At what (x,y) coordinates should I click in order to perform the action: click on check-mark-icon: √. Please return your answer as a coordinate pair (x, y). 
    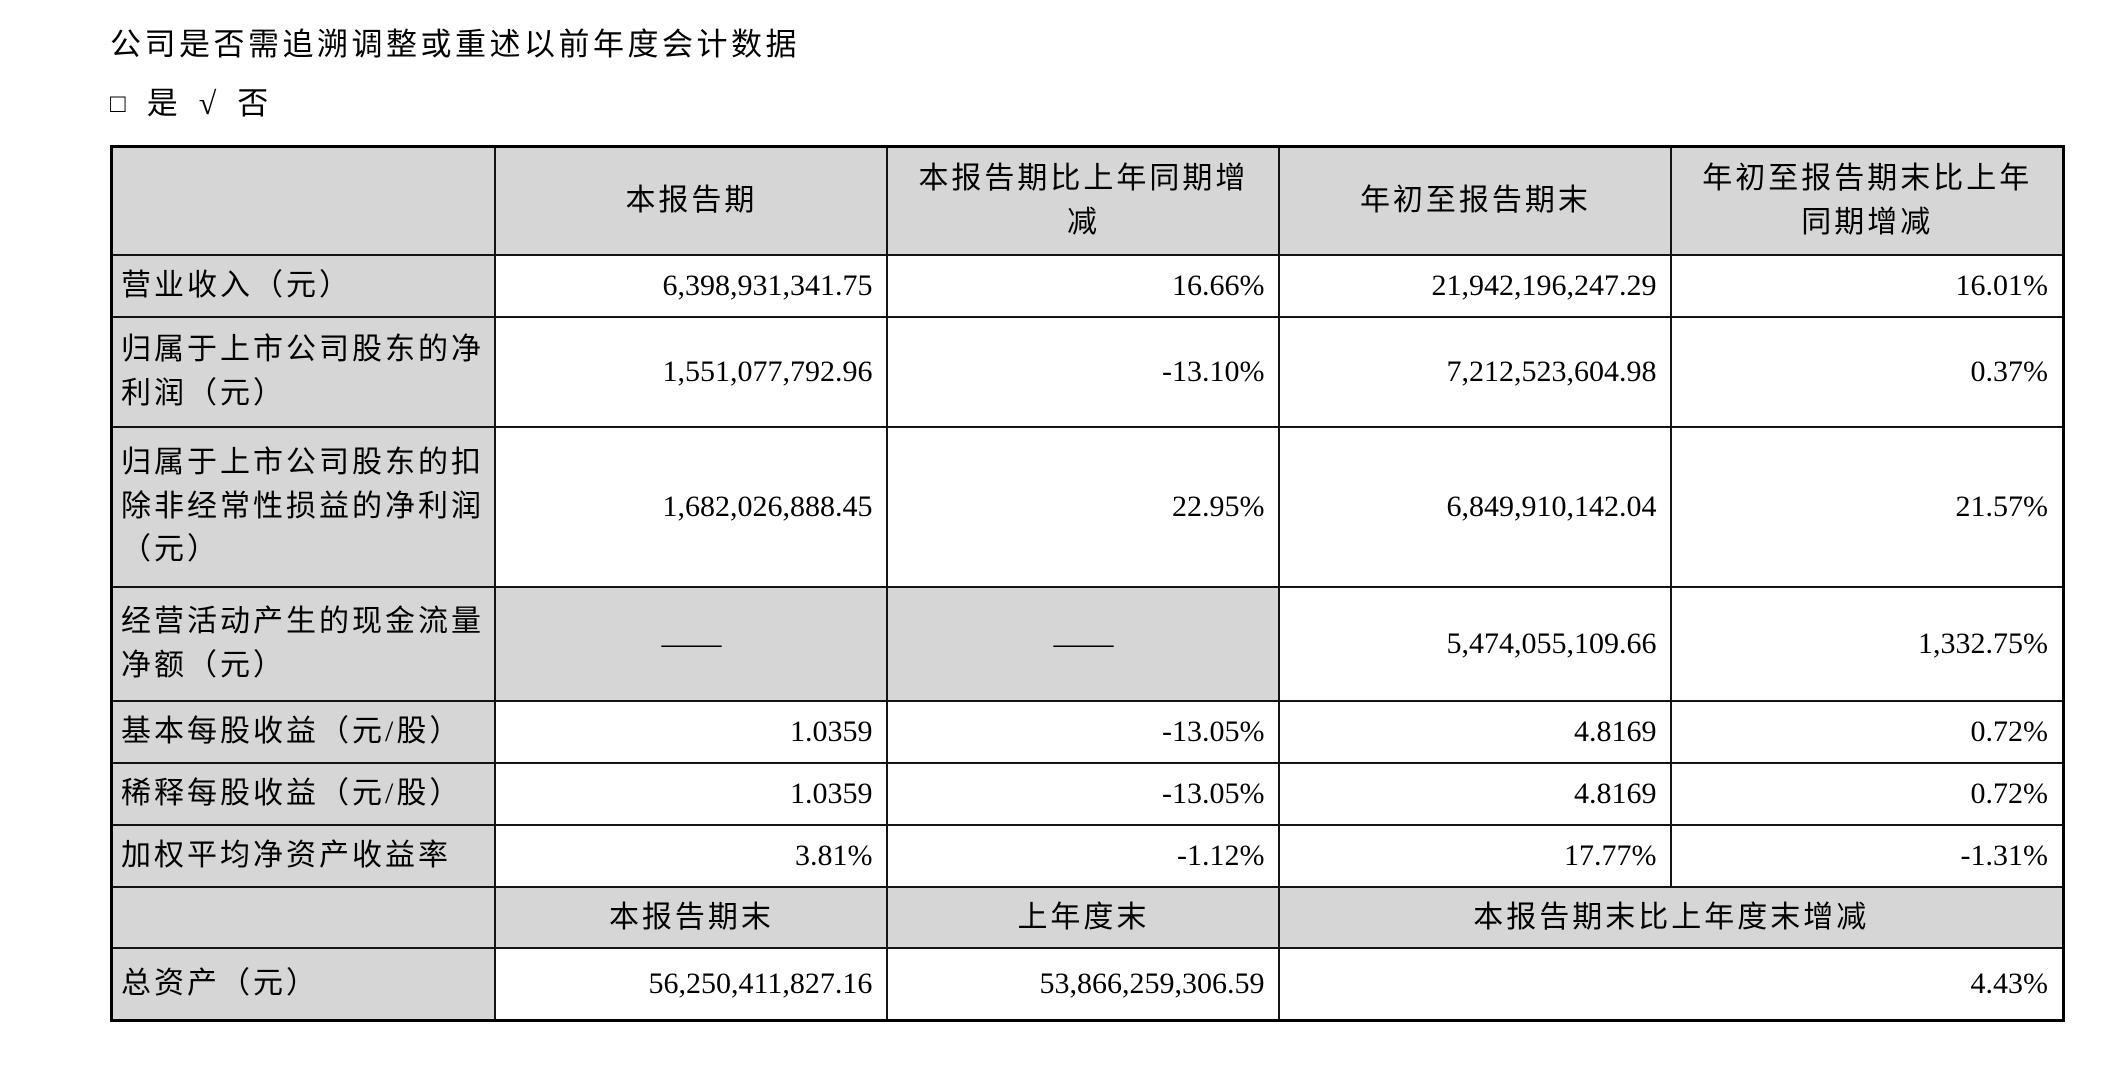
    Looking at the image, I should click on (208, 103).